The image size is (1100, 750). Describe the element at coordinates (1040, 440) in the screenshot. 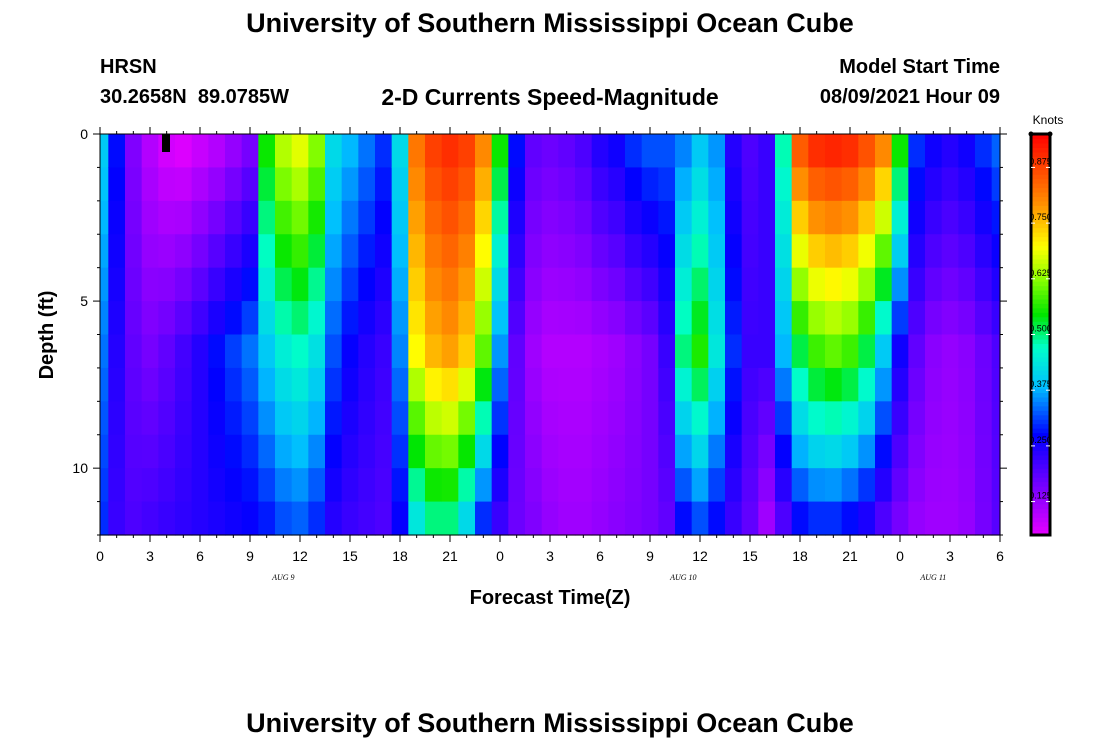

I see `colorbar-tick-label: 0.250` at that location.